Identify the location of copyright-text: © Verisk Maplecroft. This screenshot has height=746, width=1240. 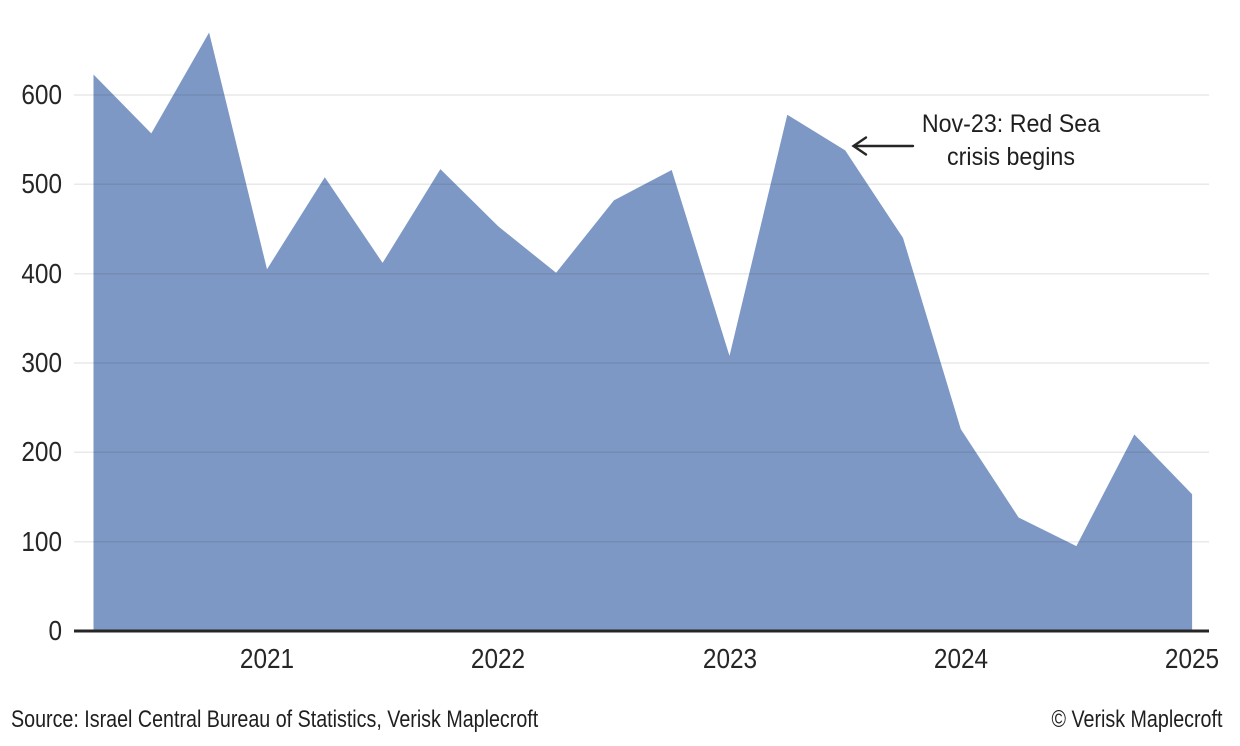
(1136, 719).